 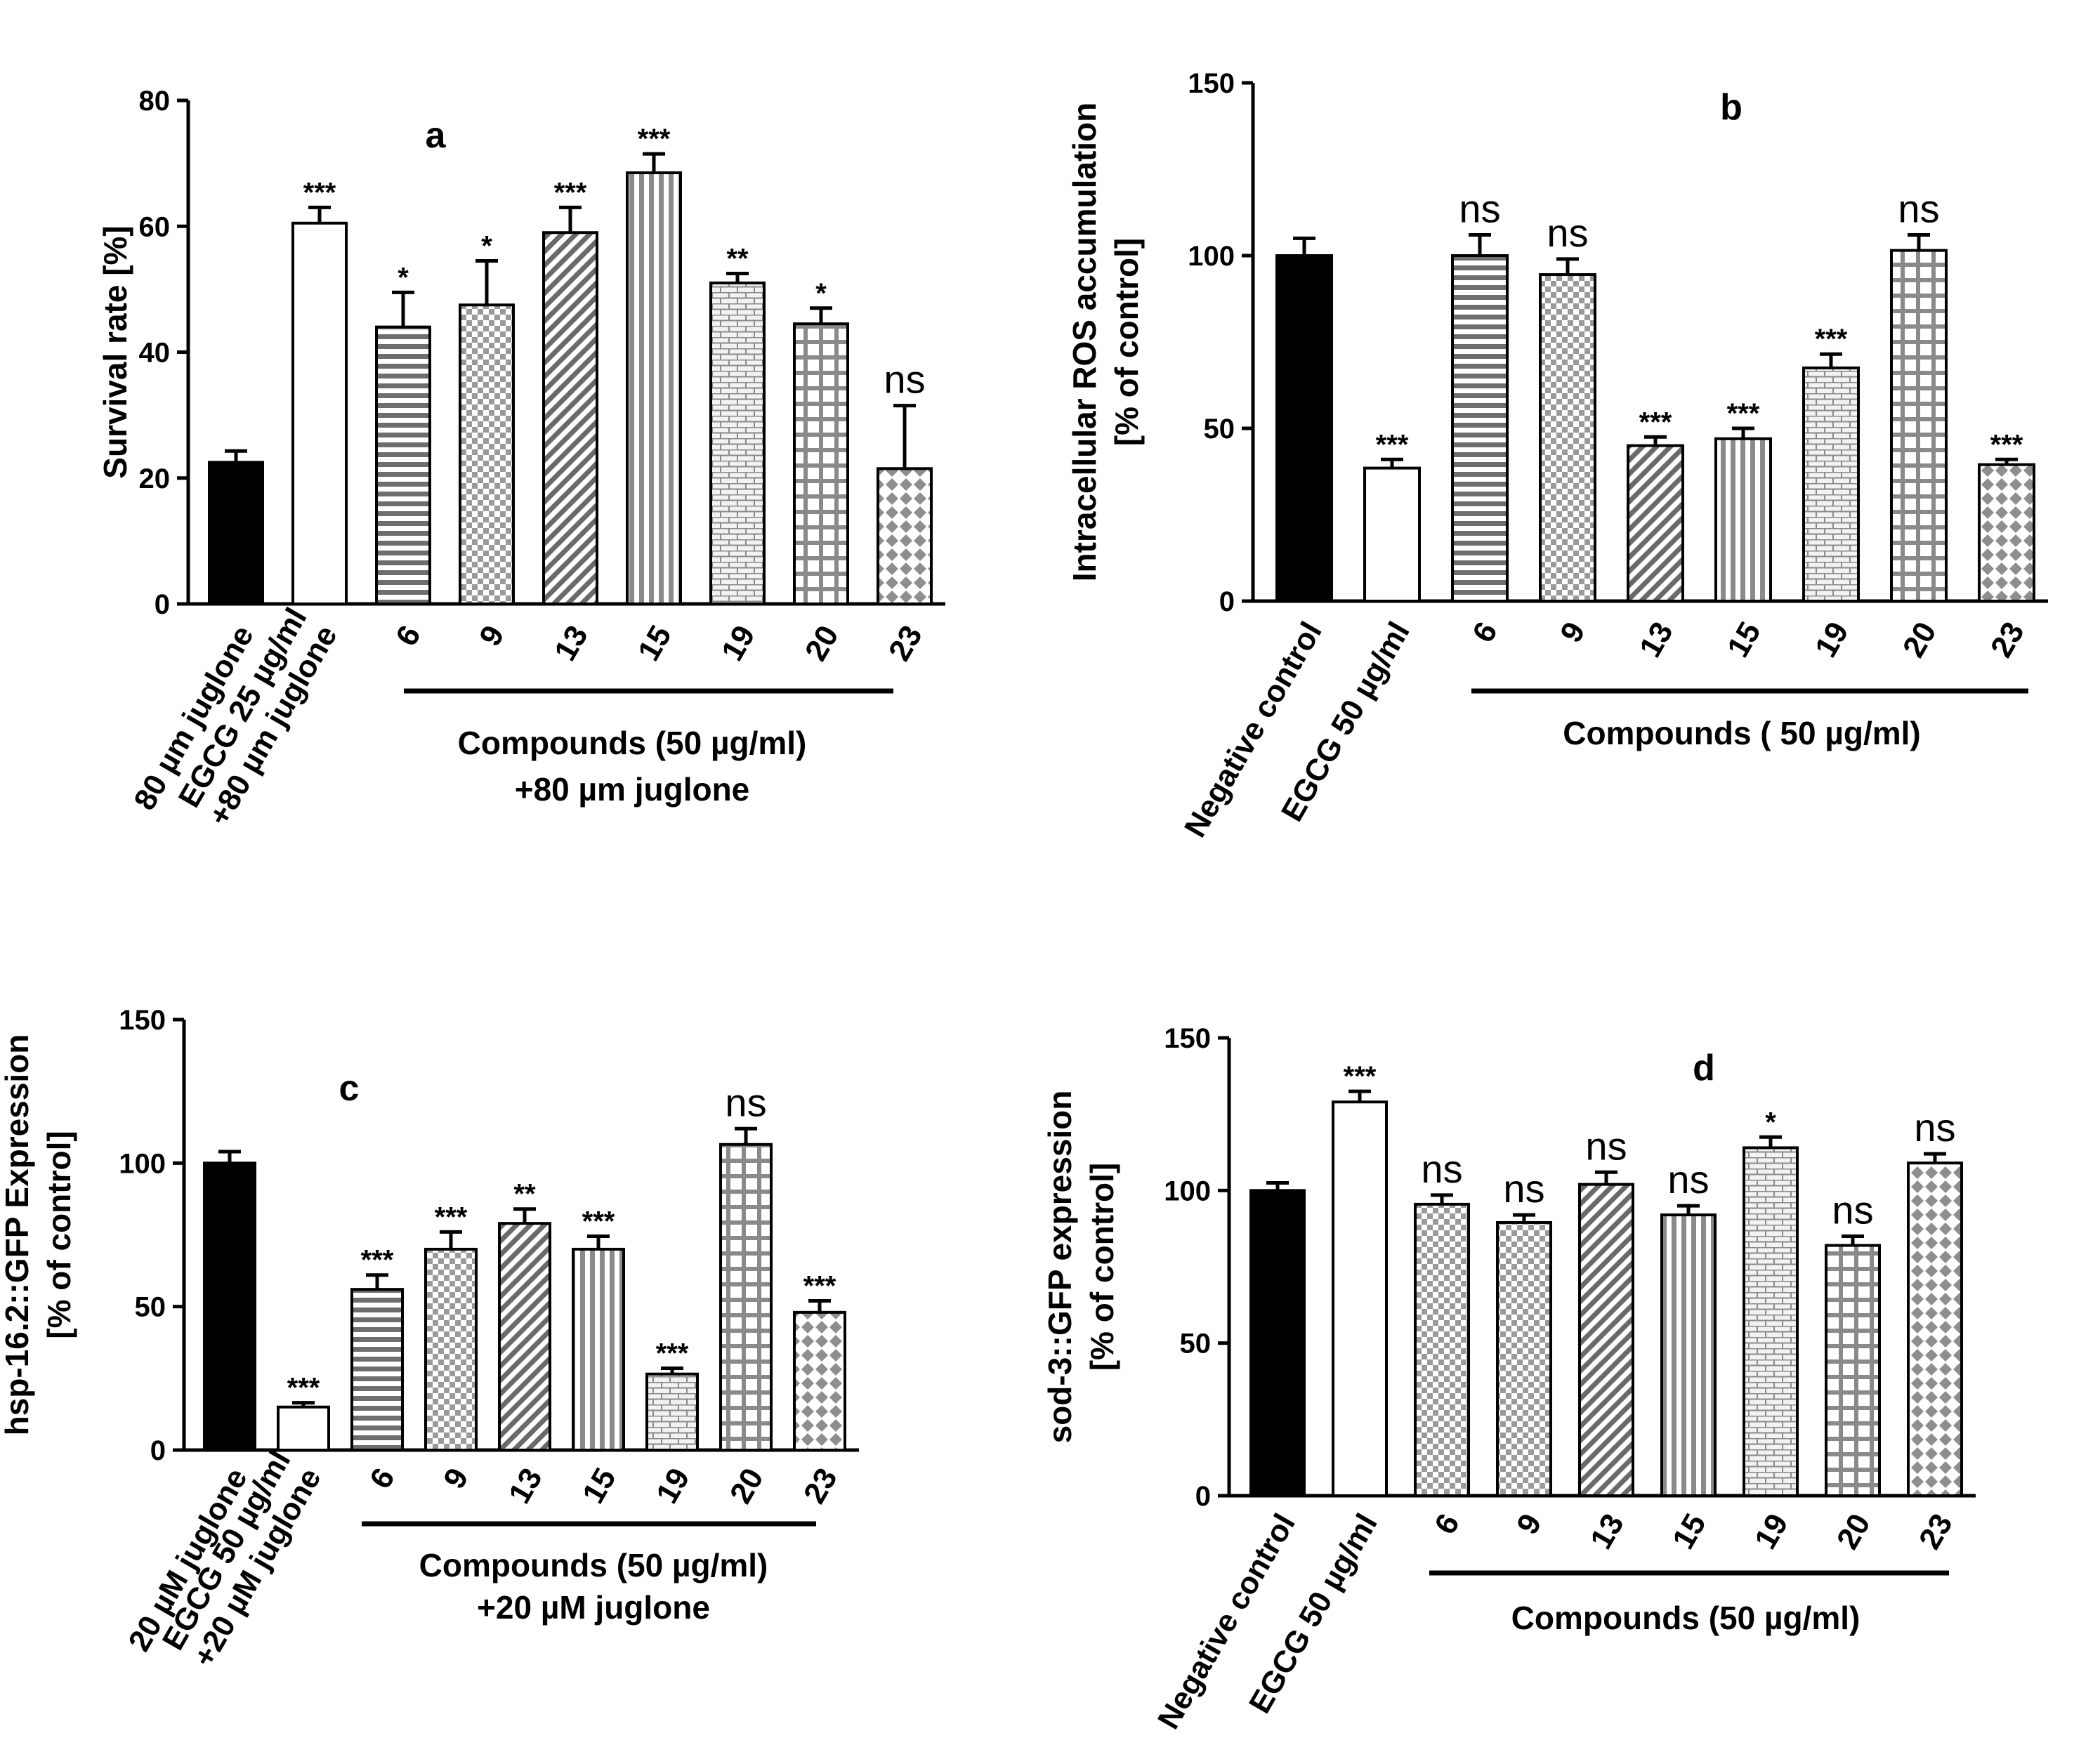 I want to click on group-label: Compounds ( 50 µg/ml), so click(x=1742, y=733).